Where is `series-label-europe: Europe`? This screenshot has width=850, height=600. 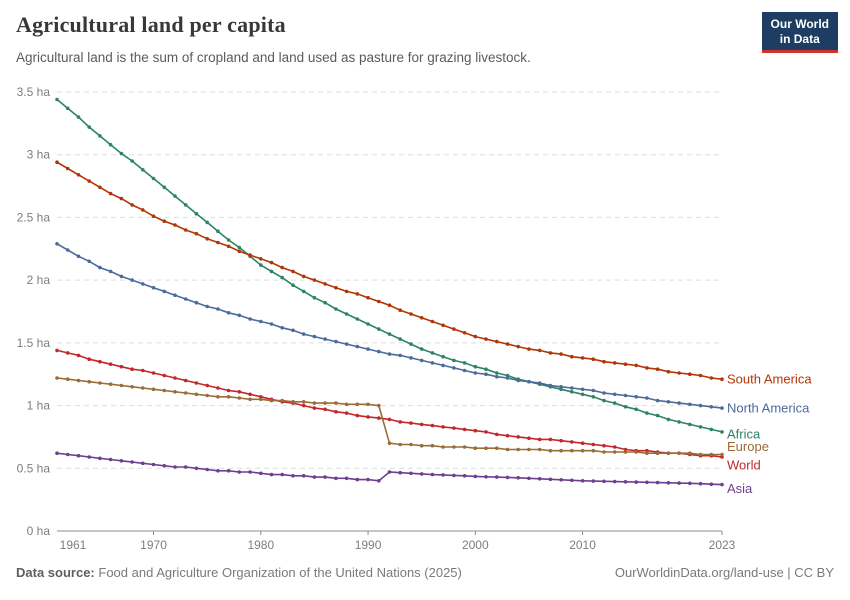
series-label-europe: Europe is located at coordinates (748, 446).